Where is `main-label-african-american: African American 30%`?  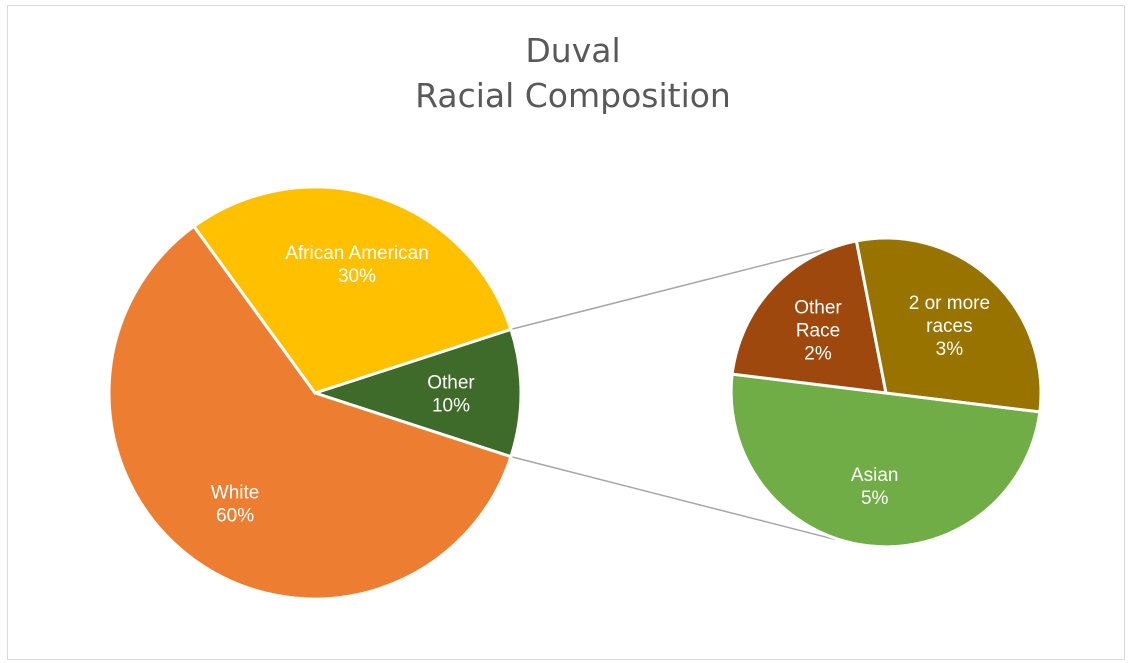
main-label-african-american: African American 30% is located at coordinates (357, 265).